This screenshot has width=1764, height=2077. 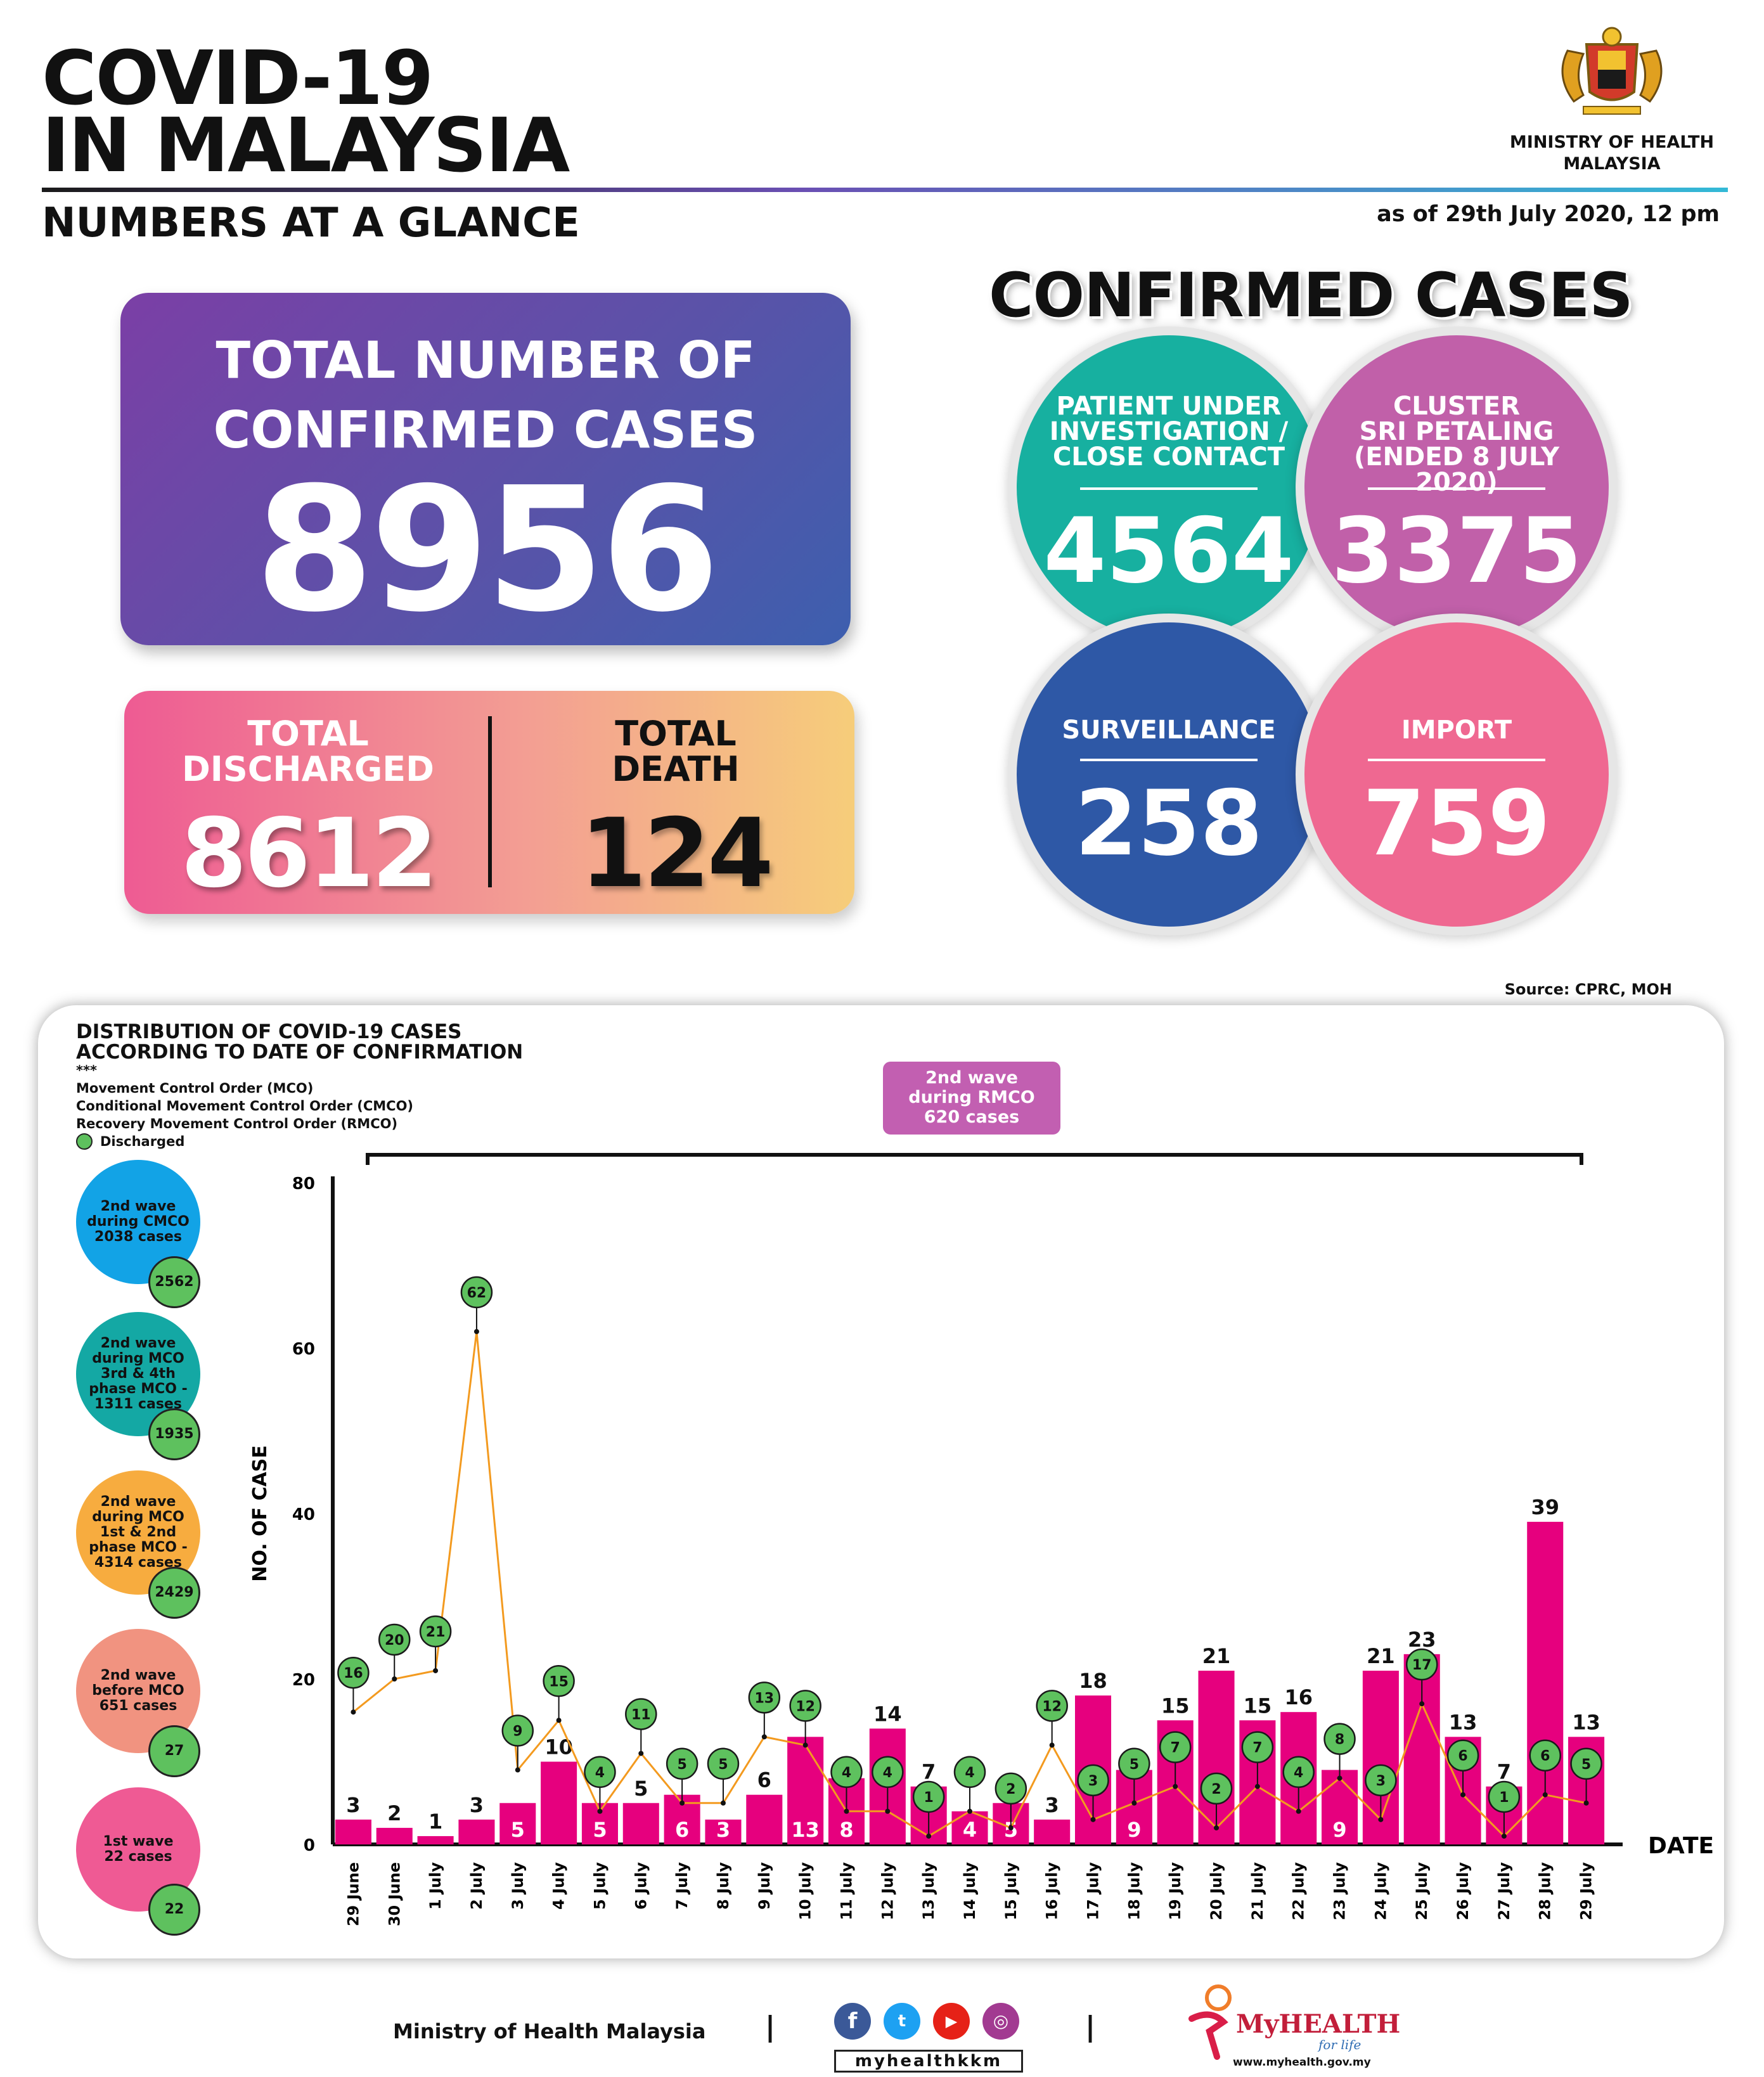 What do you see at coordinates (676, 854) in the screenshot?
I see `death-value: 124` at bounding box center [676, 854].